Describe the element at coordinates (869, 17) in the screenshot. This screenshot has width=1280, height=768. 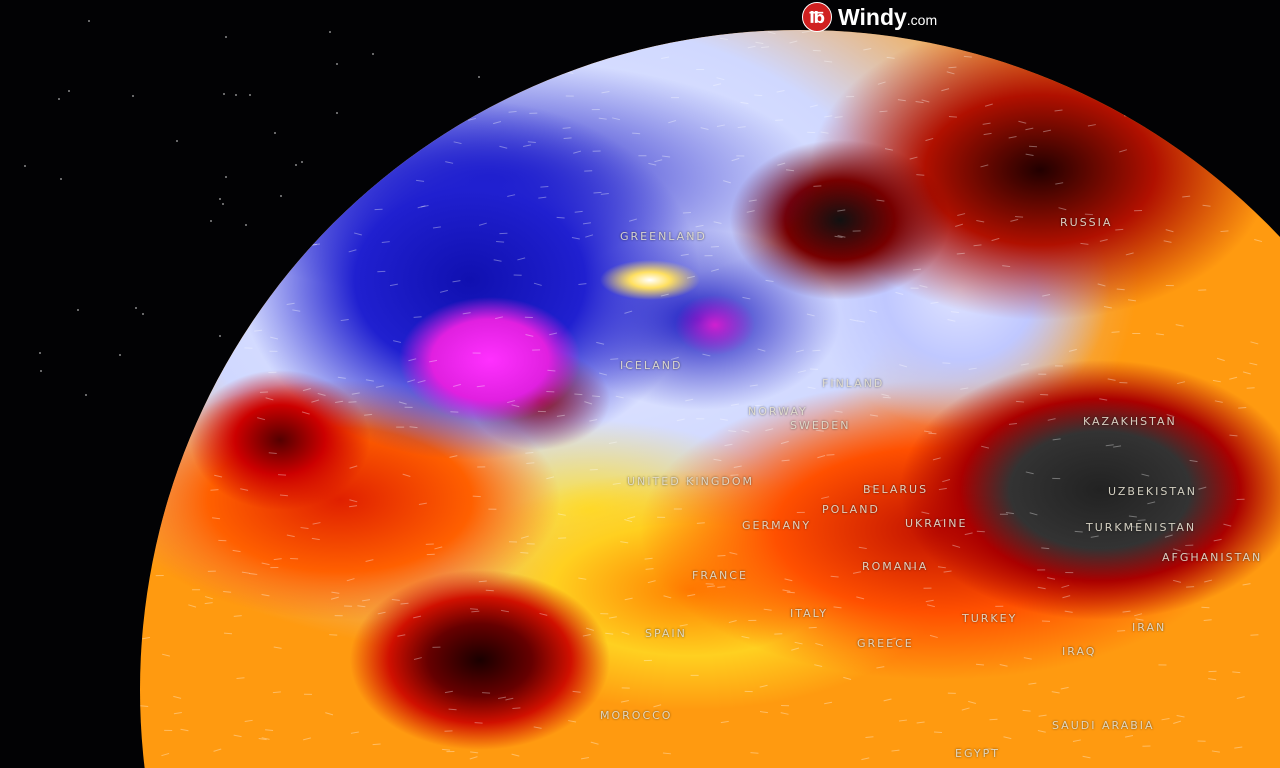
I see `windy-logo: ℔ Windy.com` at that location.